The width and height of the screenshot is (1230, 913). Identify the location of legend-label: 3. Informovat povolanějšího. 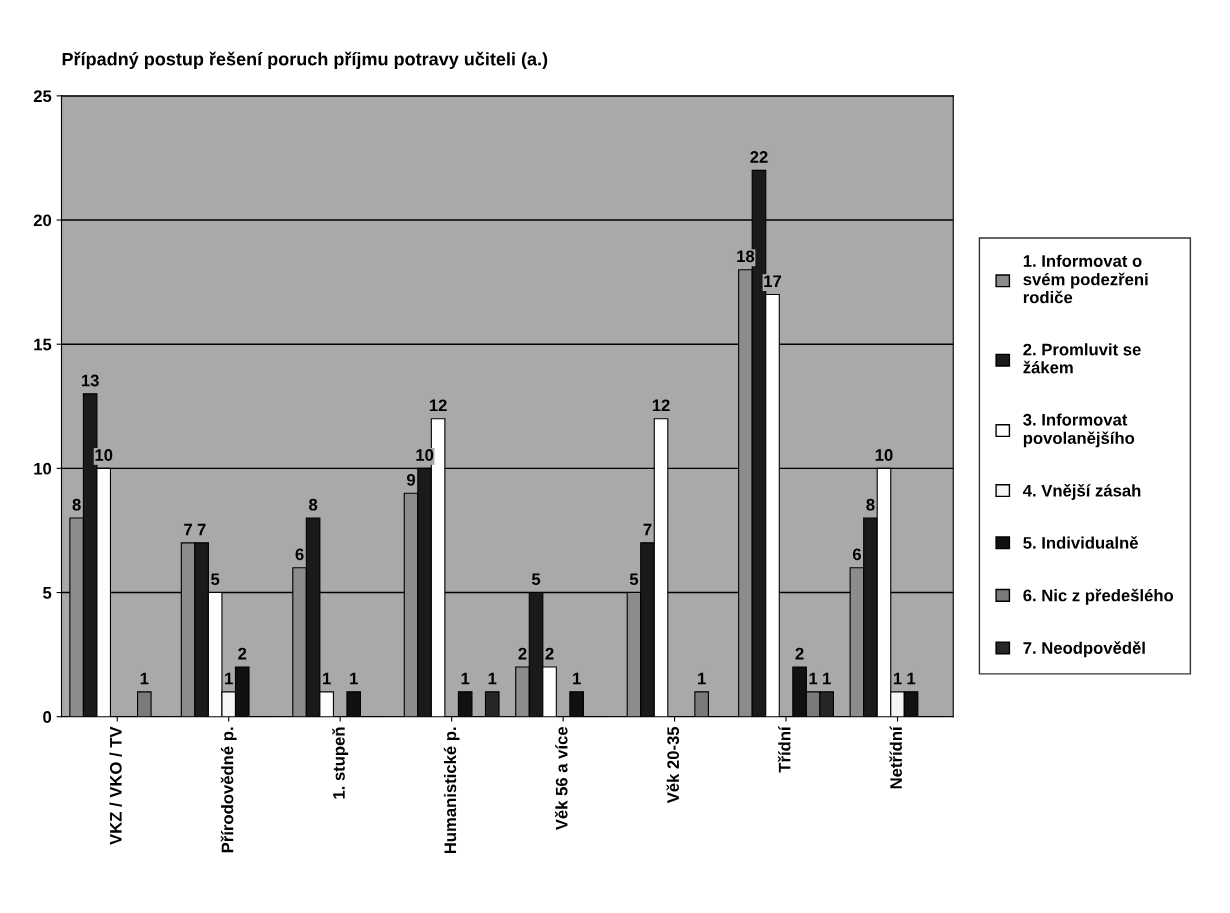
(1079, 430).